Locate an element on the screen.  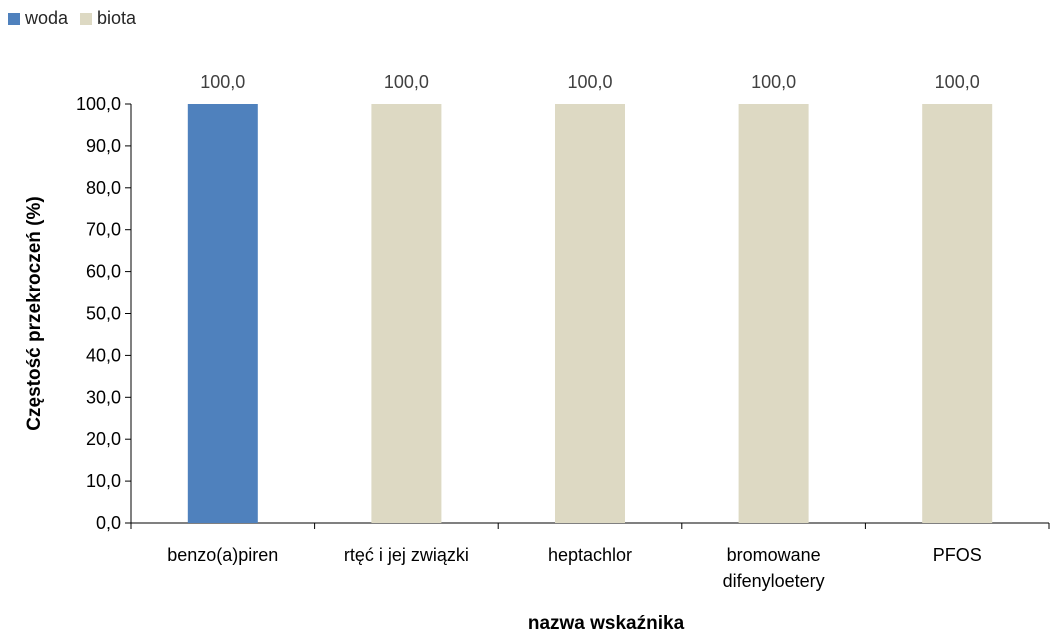
legend-item-woda: woda is located at coordinates (38, 18).